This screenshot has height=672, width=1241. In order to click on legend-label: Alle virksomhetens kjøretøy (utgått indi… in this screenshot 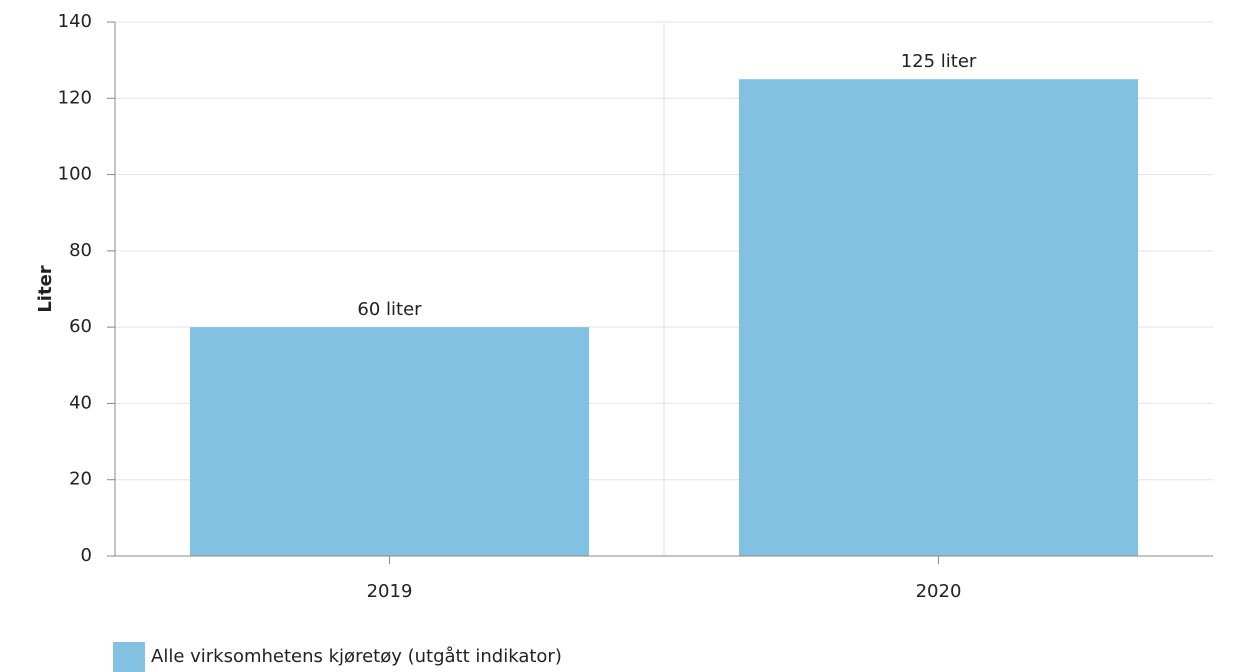, I will do `click(356, 656)`.